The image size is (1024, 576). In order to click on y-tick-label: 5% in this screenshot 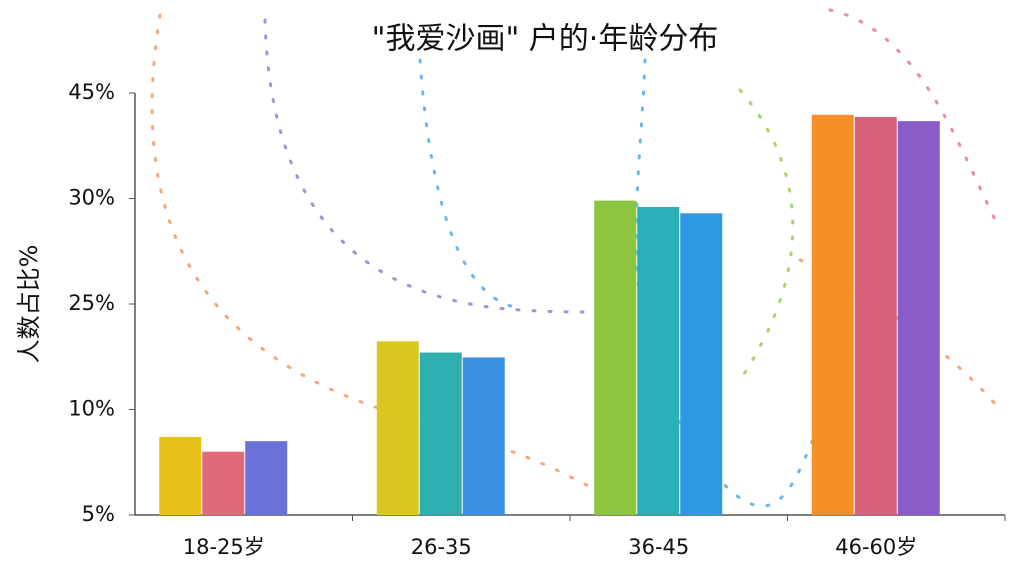, I will do `click(98, 514)`.